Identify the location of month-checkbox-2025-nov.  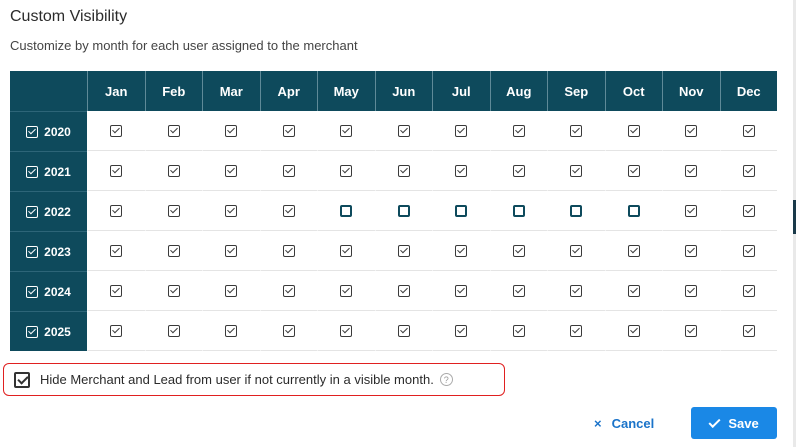
(691, 330).